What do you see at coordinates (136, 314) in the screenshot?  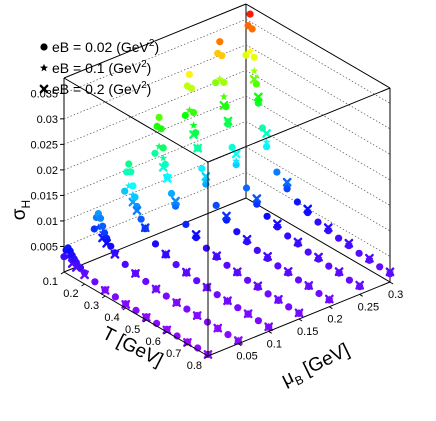 I see `box-floor-front-left` at bounding box center [136, 314].